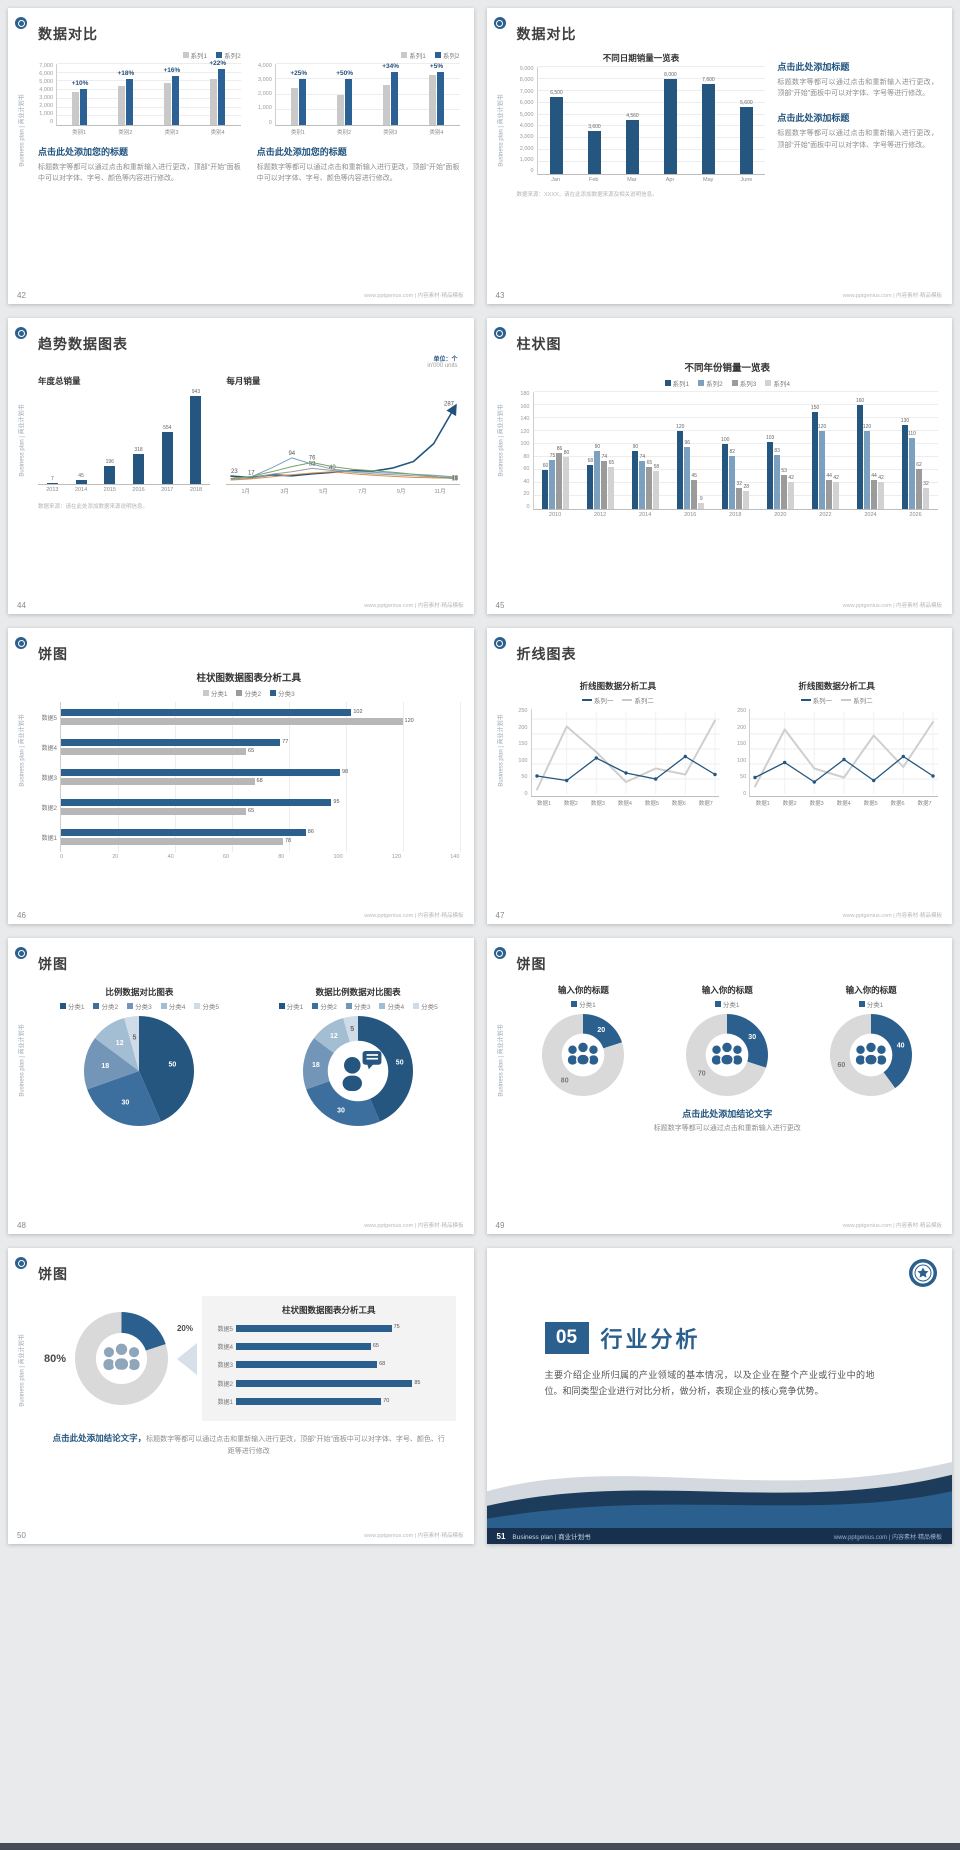 The height and width of the screenshot is (1850, 960). What do you see at coordinates (565, 1080) in the screenshot?
I see `svg-text: 80` at bounding box center [565, 1080].